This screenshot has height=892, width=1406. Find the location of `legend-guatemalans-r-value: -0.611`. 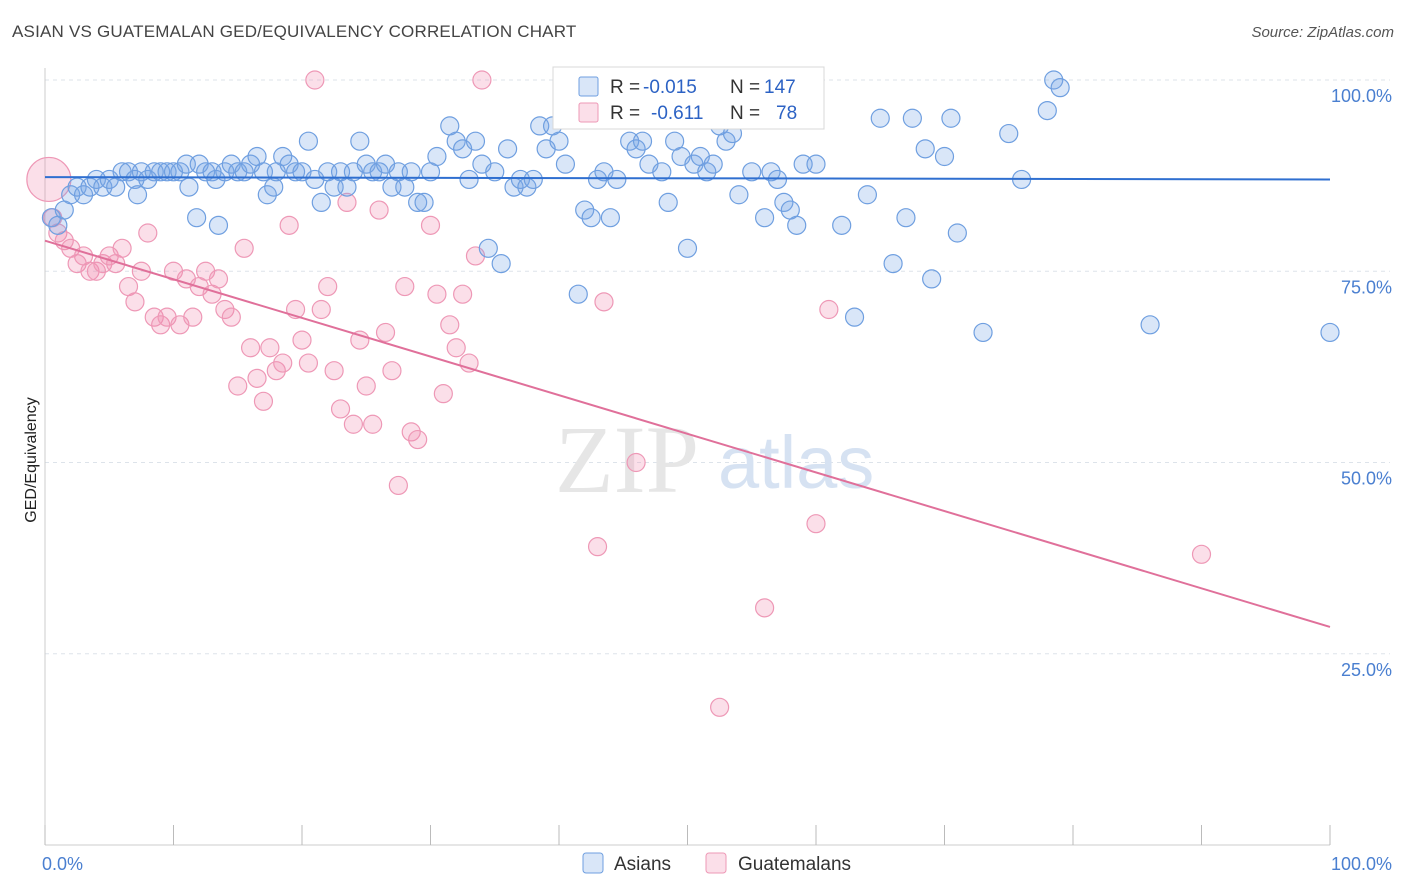

legend-guatemalans-r-value: -0.611 is located at coordinates (677, 113).